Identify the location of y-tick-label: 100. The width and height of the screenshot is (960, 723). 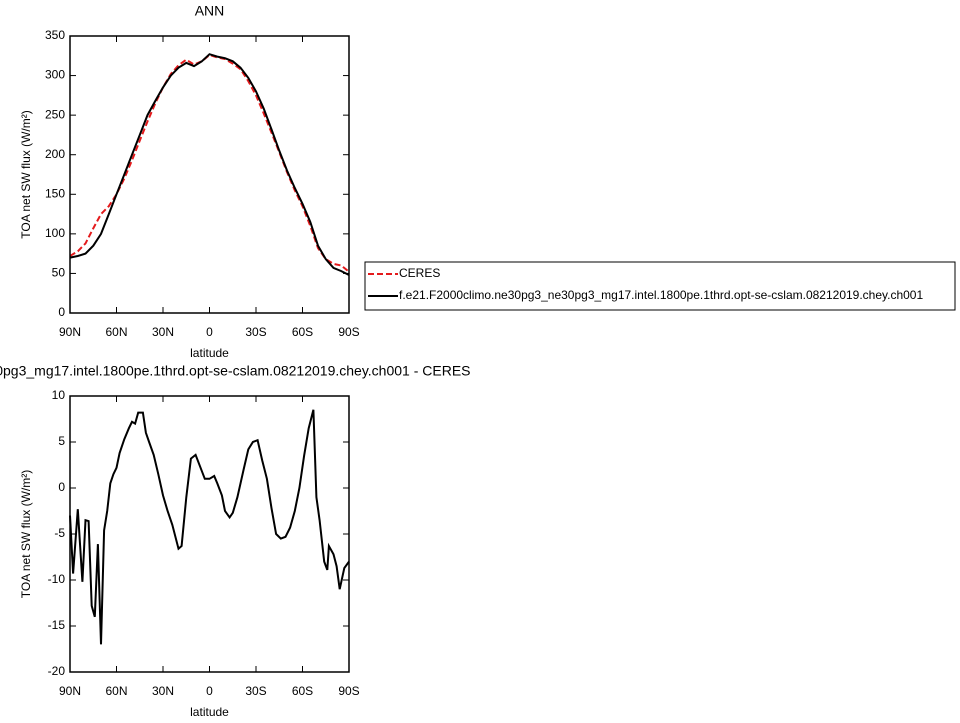
(55, 233).